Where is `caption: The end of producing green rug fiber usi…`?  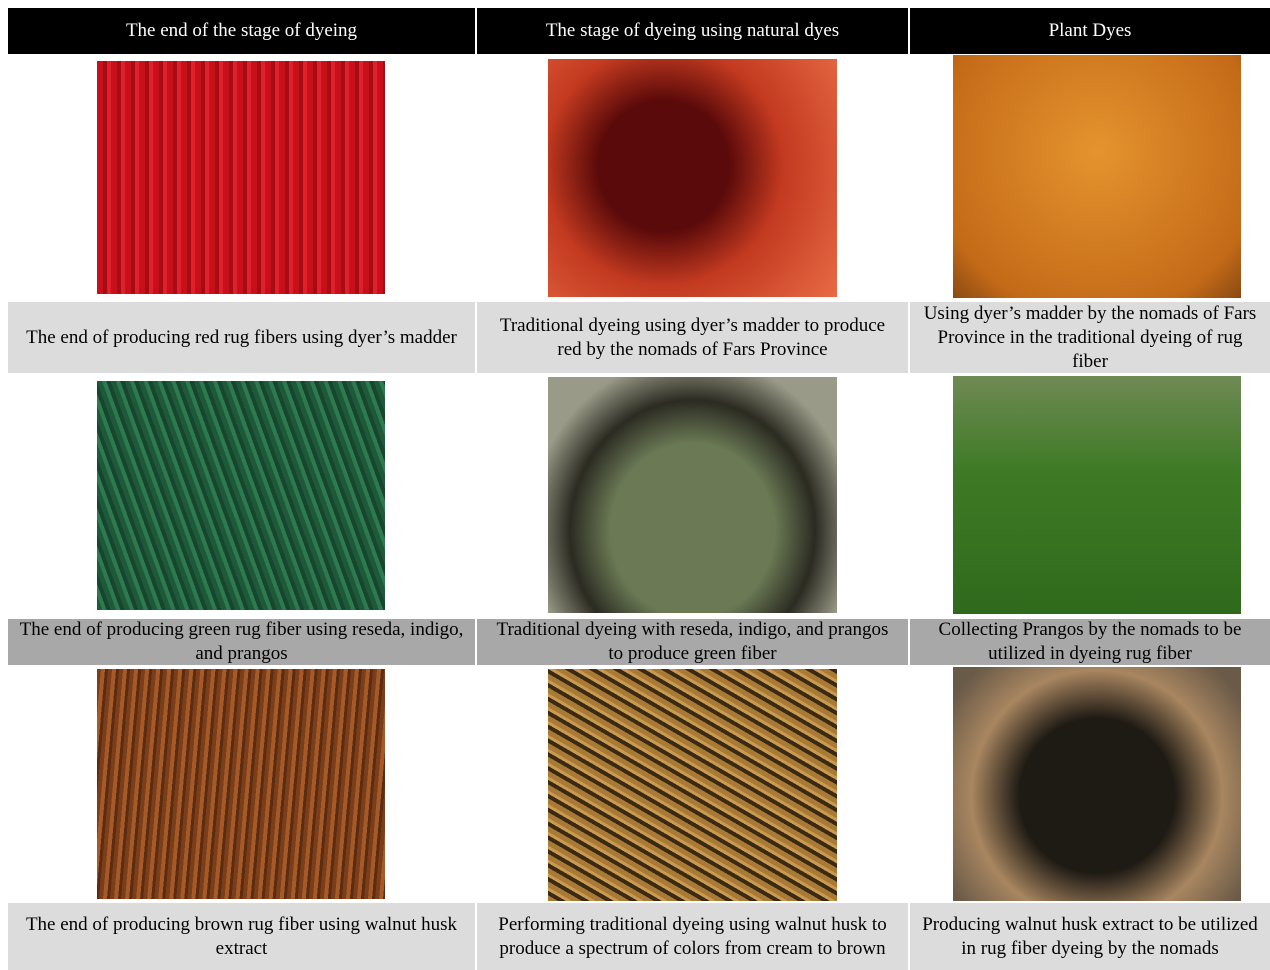 caption: The end of producing green rug fiber usi… is located at coordinates (241, 642).